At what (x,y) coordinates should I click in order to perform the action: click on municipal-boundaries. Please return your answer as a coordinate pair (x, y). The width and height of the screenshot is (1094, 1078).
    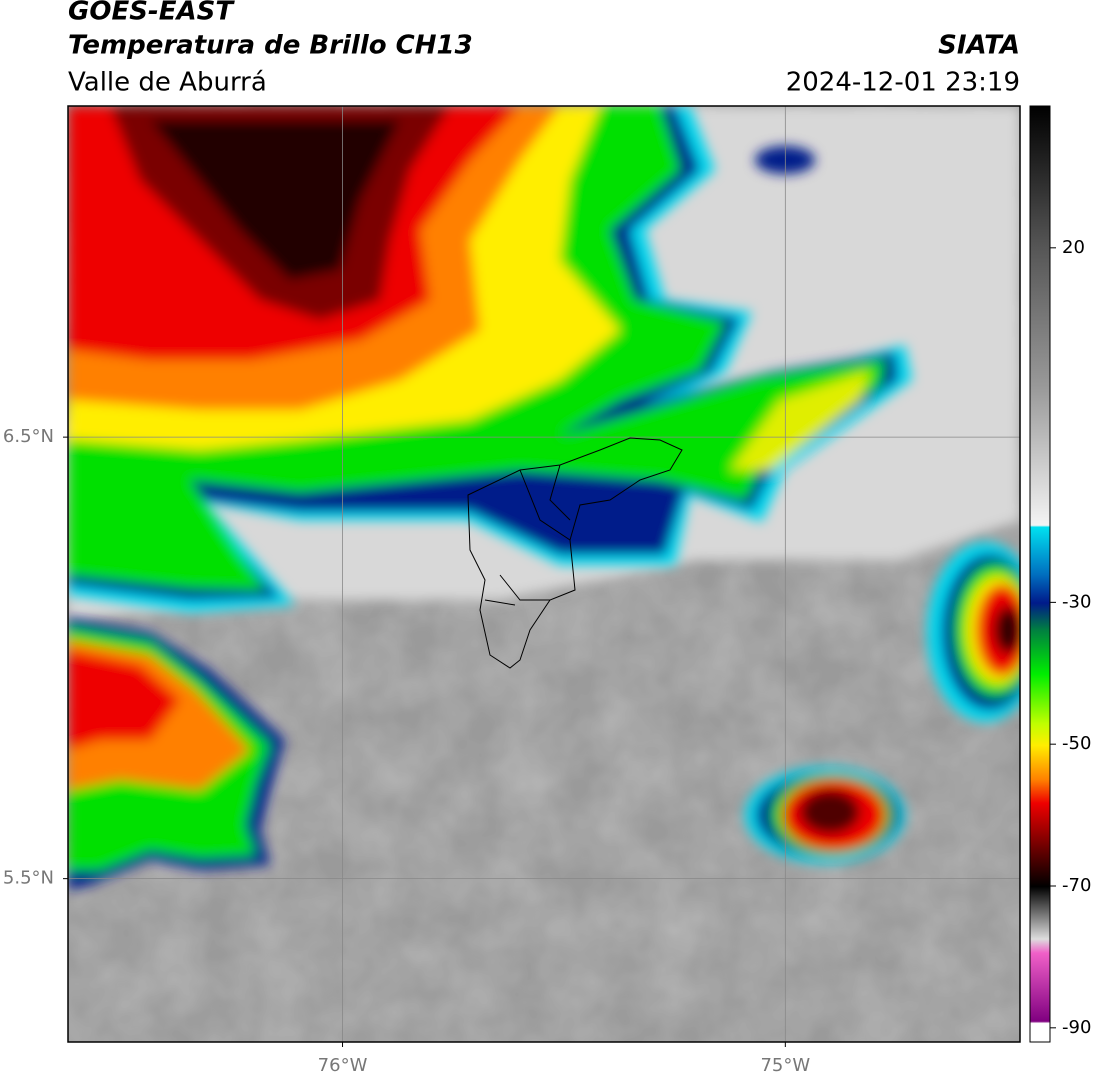
    Looking at the image, I should click on (575, 553).